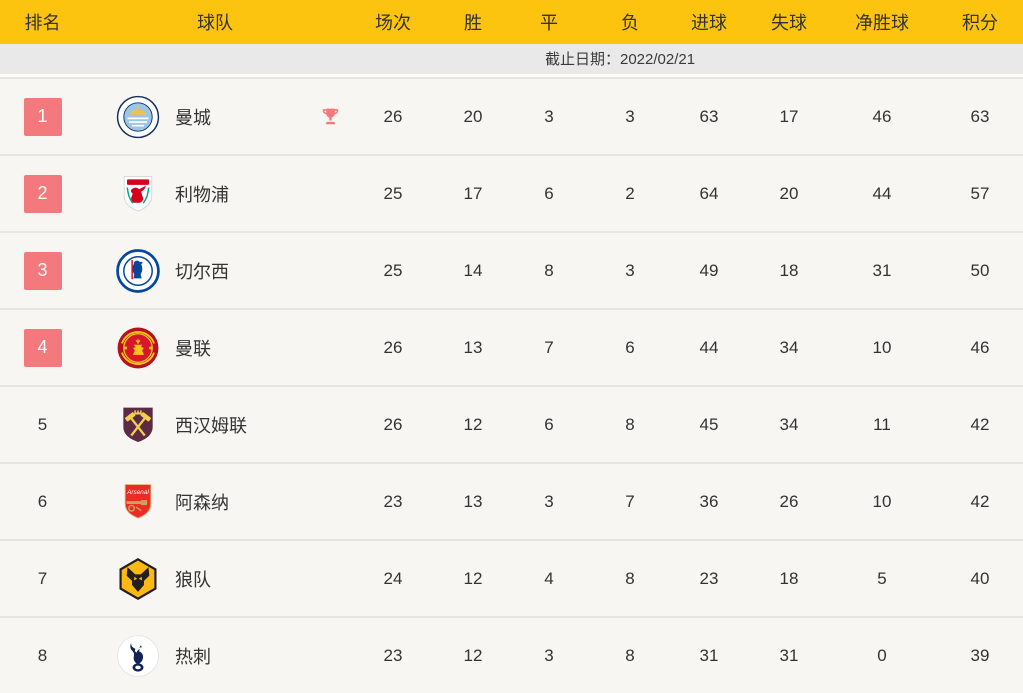 This screenshot has width=1023, height=693. What do you see at coordinates (138, 656) in the screenshot?
I see `tottenham-logo` at bounding box center [138, 656].